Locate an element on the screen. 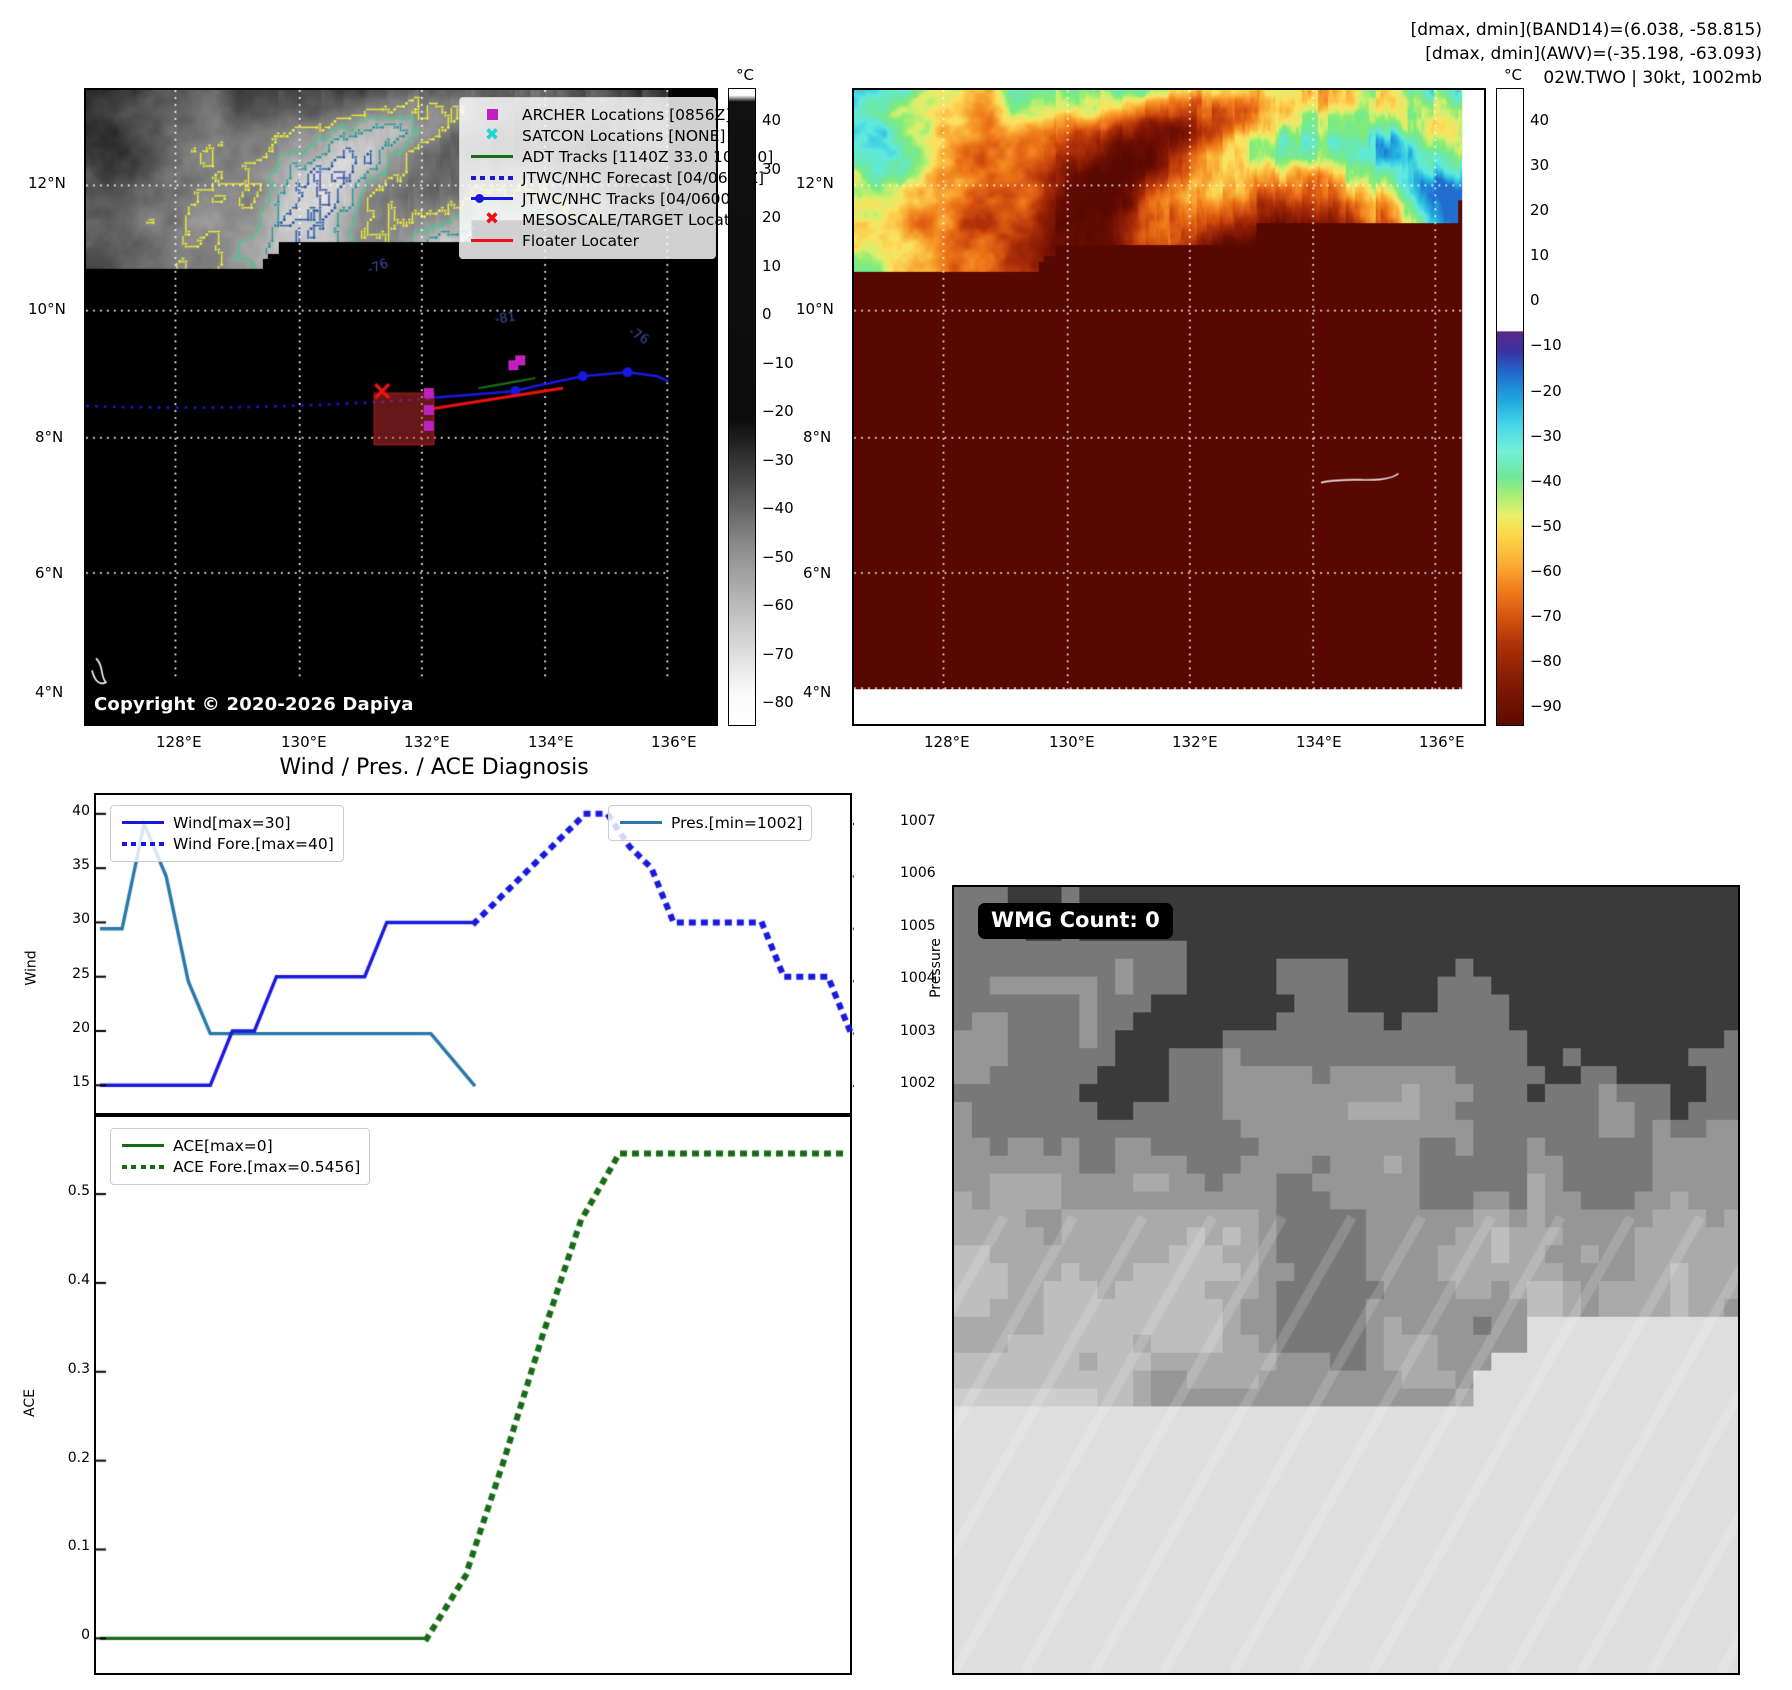 This screenshot has width=1792, height=1690. legend-label: ACE Fore.[max=0.5456] is located at coordinates (267, 1166).